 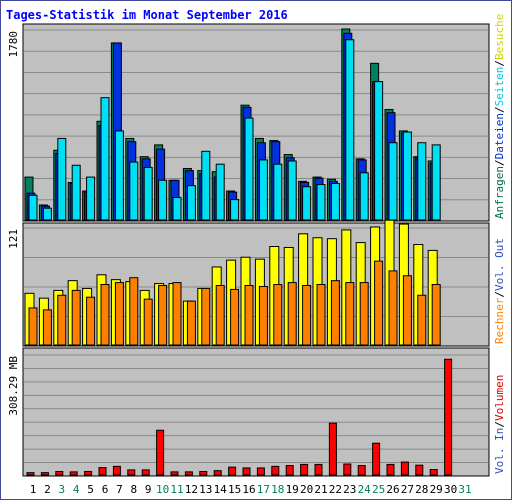 I want to click on x-tick-label: 31, so click(x=464, y=489).